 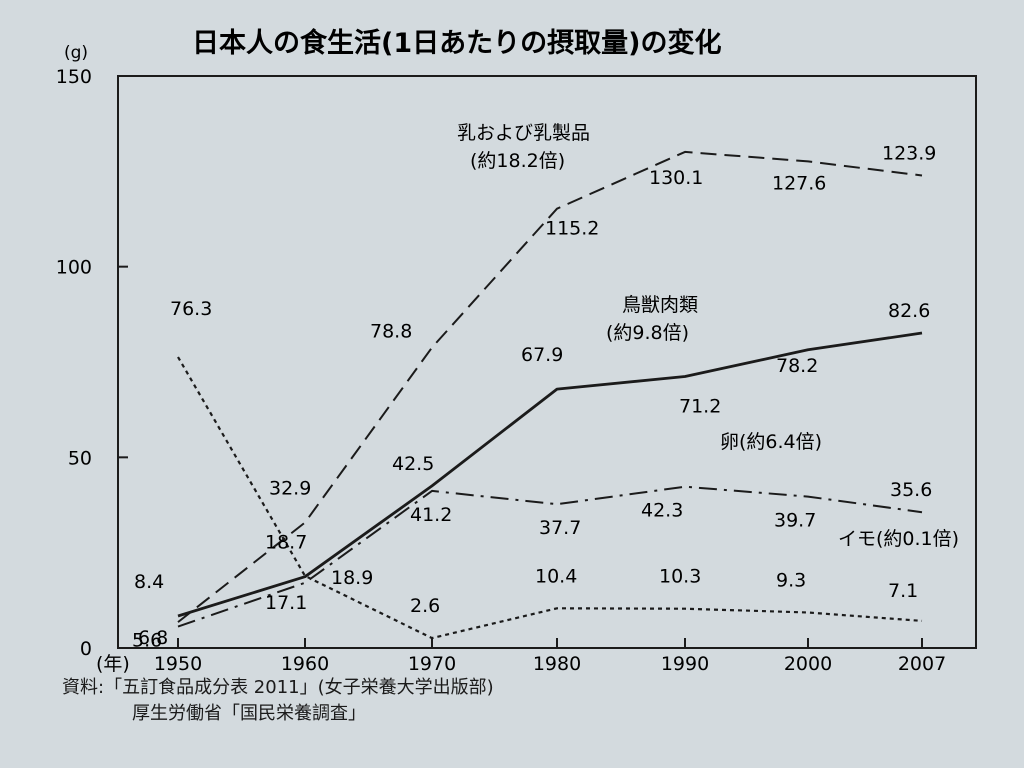 What do you see at coordinates (560, 528) in the screenshot?
I see `data-label-egg: 37.7` at bounding box center [560, 528].